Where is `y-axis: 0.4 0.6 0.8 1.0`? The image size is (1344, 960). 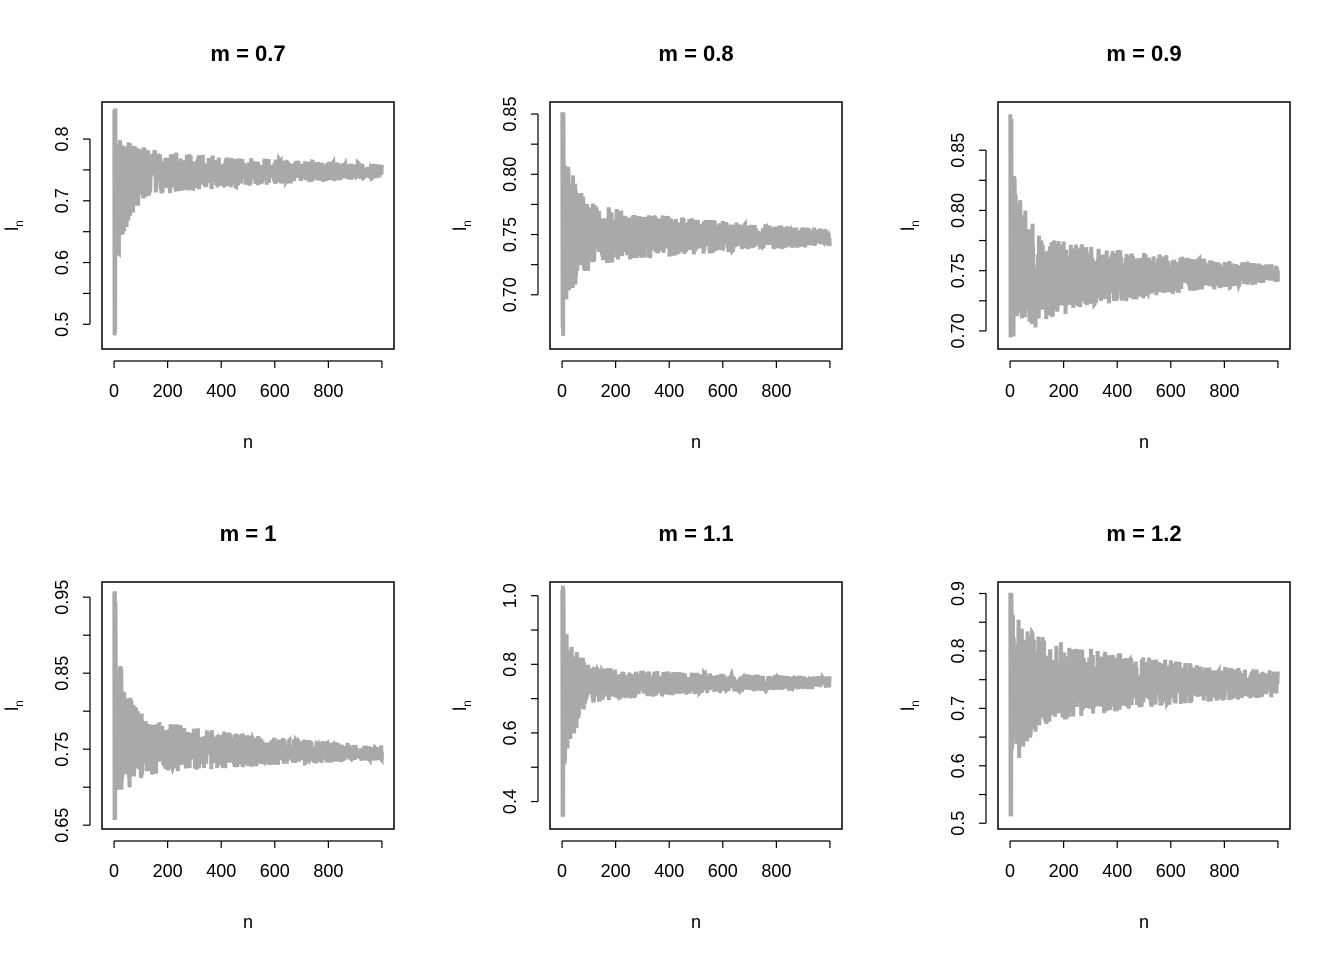 y-axis: 0.4 0.6 0.8 1.0 is located at coordinates (519, 698).